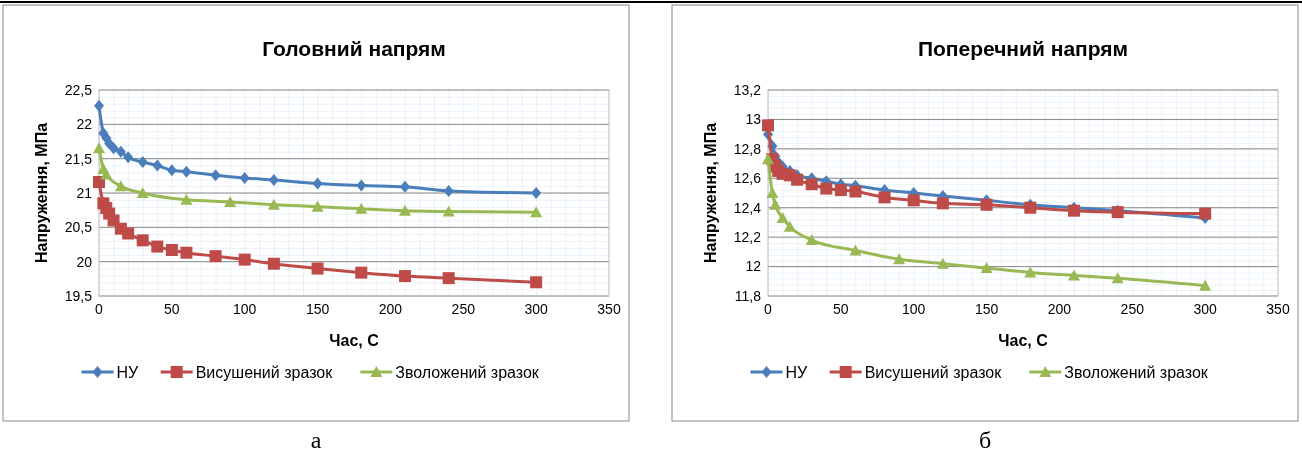 Image resolution: width=1302 pixels, height=459 pixels. I want to click on legend-label: НУ, so click(797, 372).